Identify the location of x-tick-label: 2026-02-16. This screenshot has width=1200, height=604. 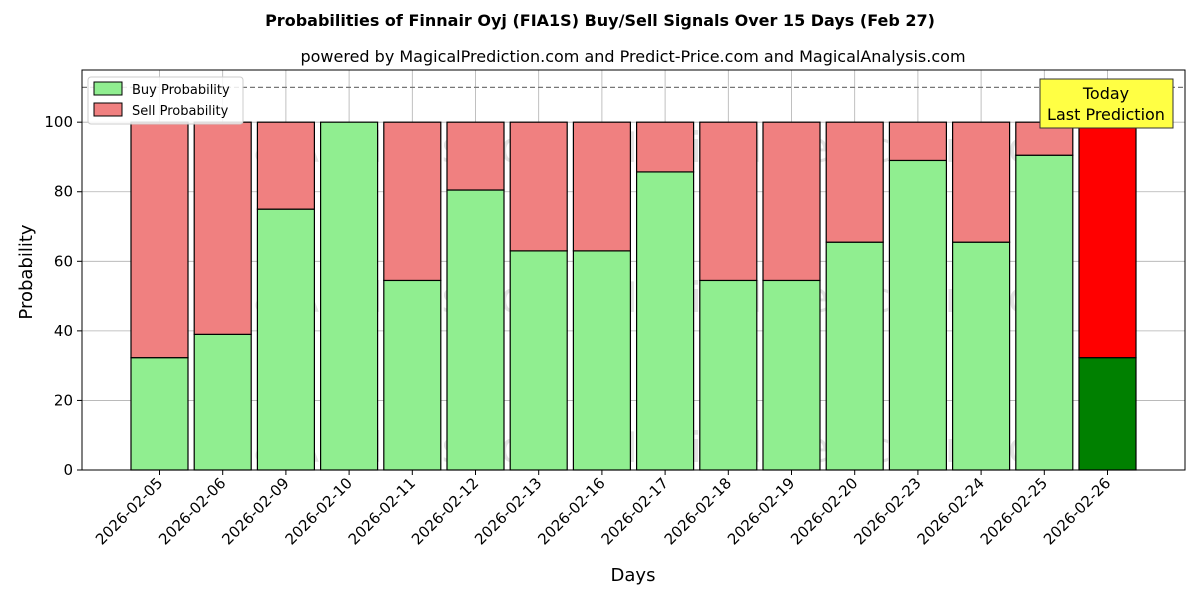
(571, 511).